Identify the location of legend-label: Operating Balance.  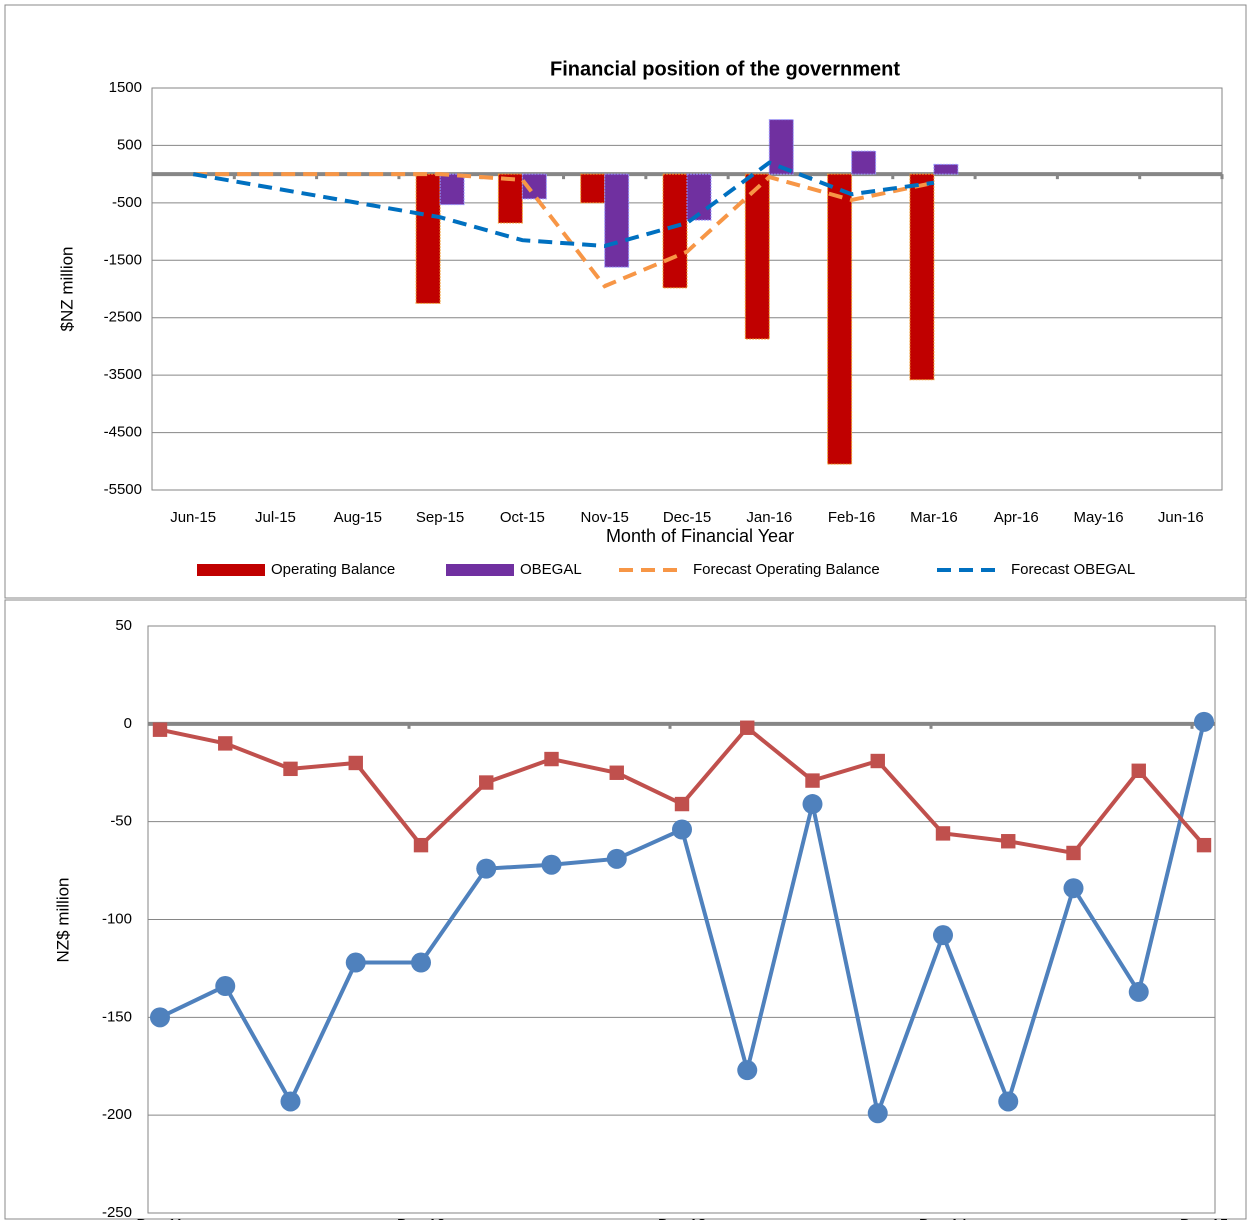
(333, 569).